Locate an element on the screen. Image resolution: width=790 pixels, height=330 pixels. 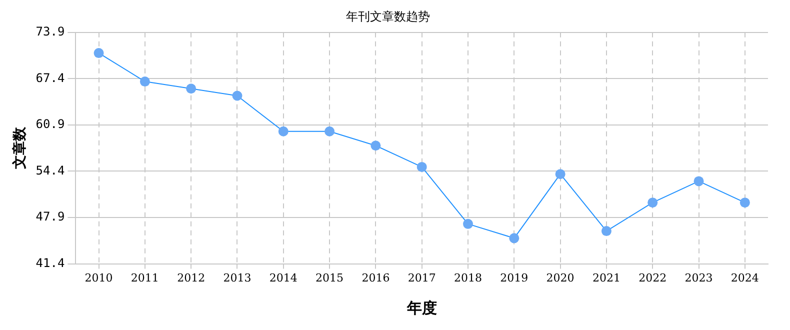
x-tick-label: 2010 is located at coordinates (98, 277).